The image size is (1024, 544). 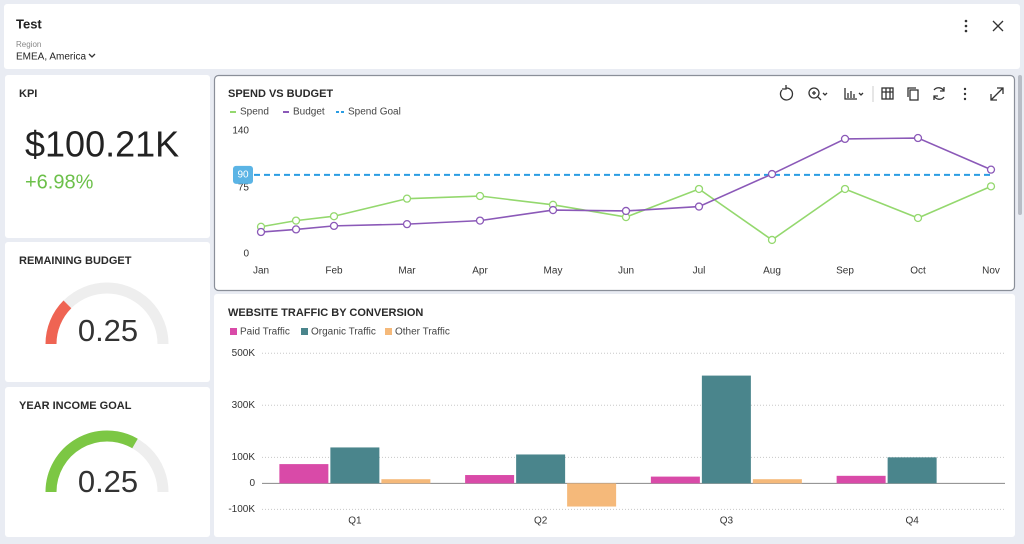 What do you see at coordinates (845, 271) in the screenshot?
I see `x-tick-label: Sep` at bounding box center [845, 271].